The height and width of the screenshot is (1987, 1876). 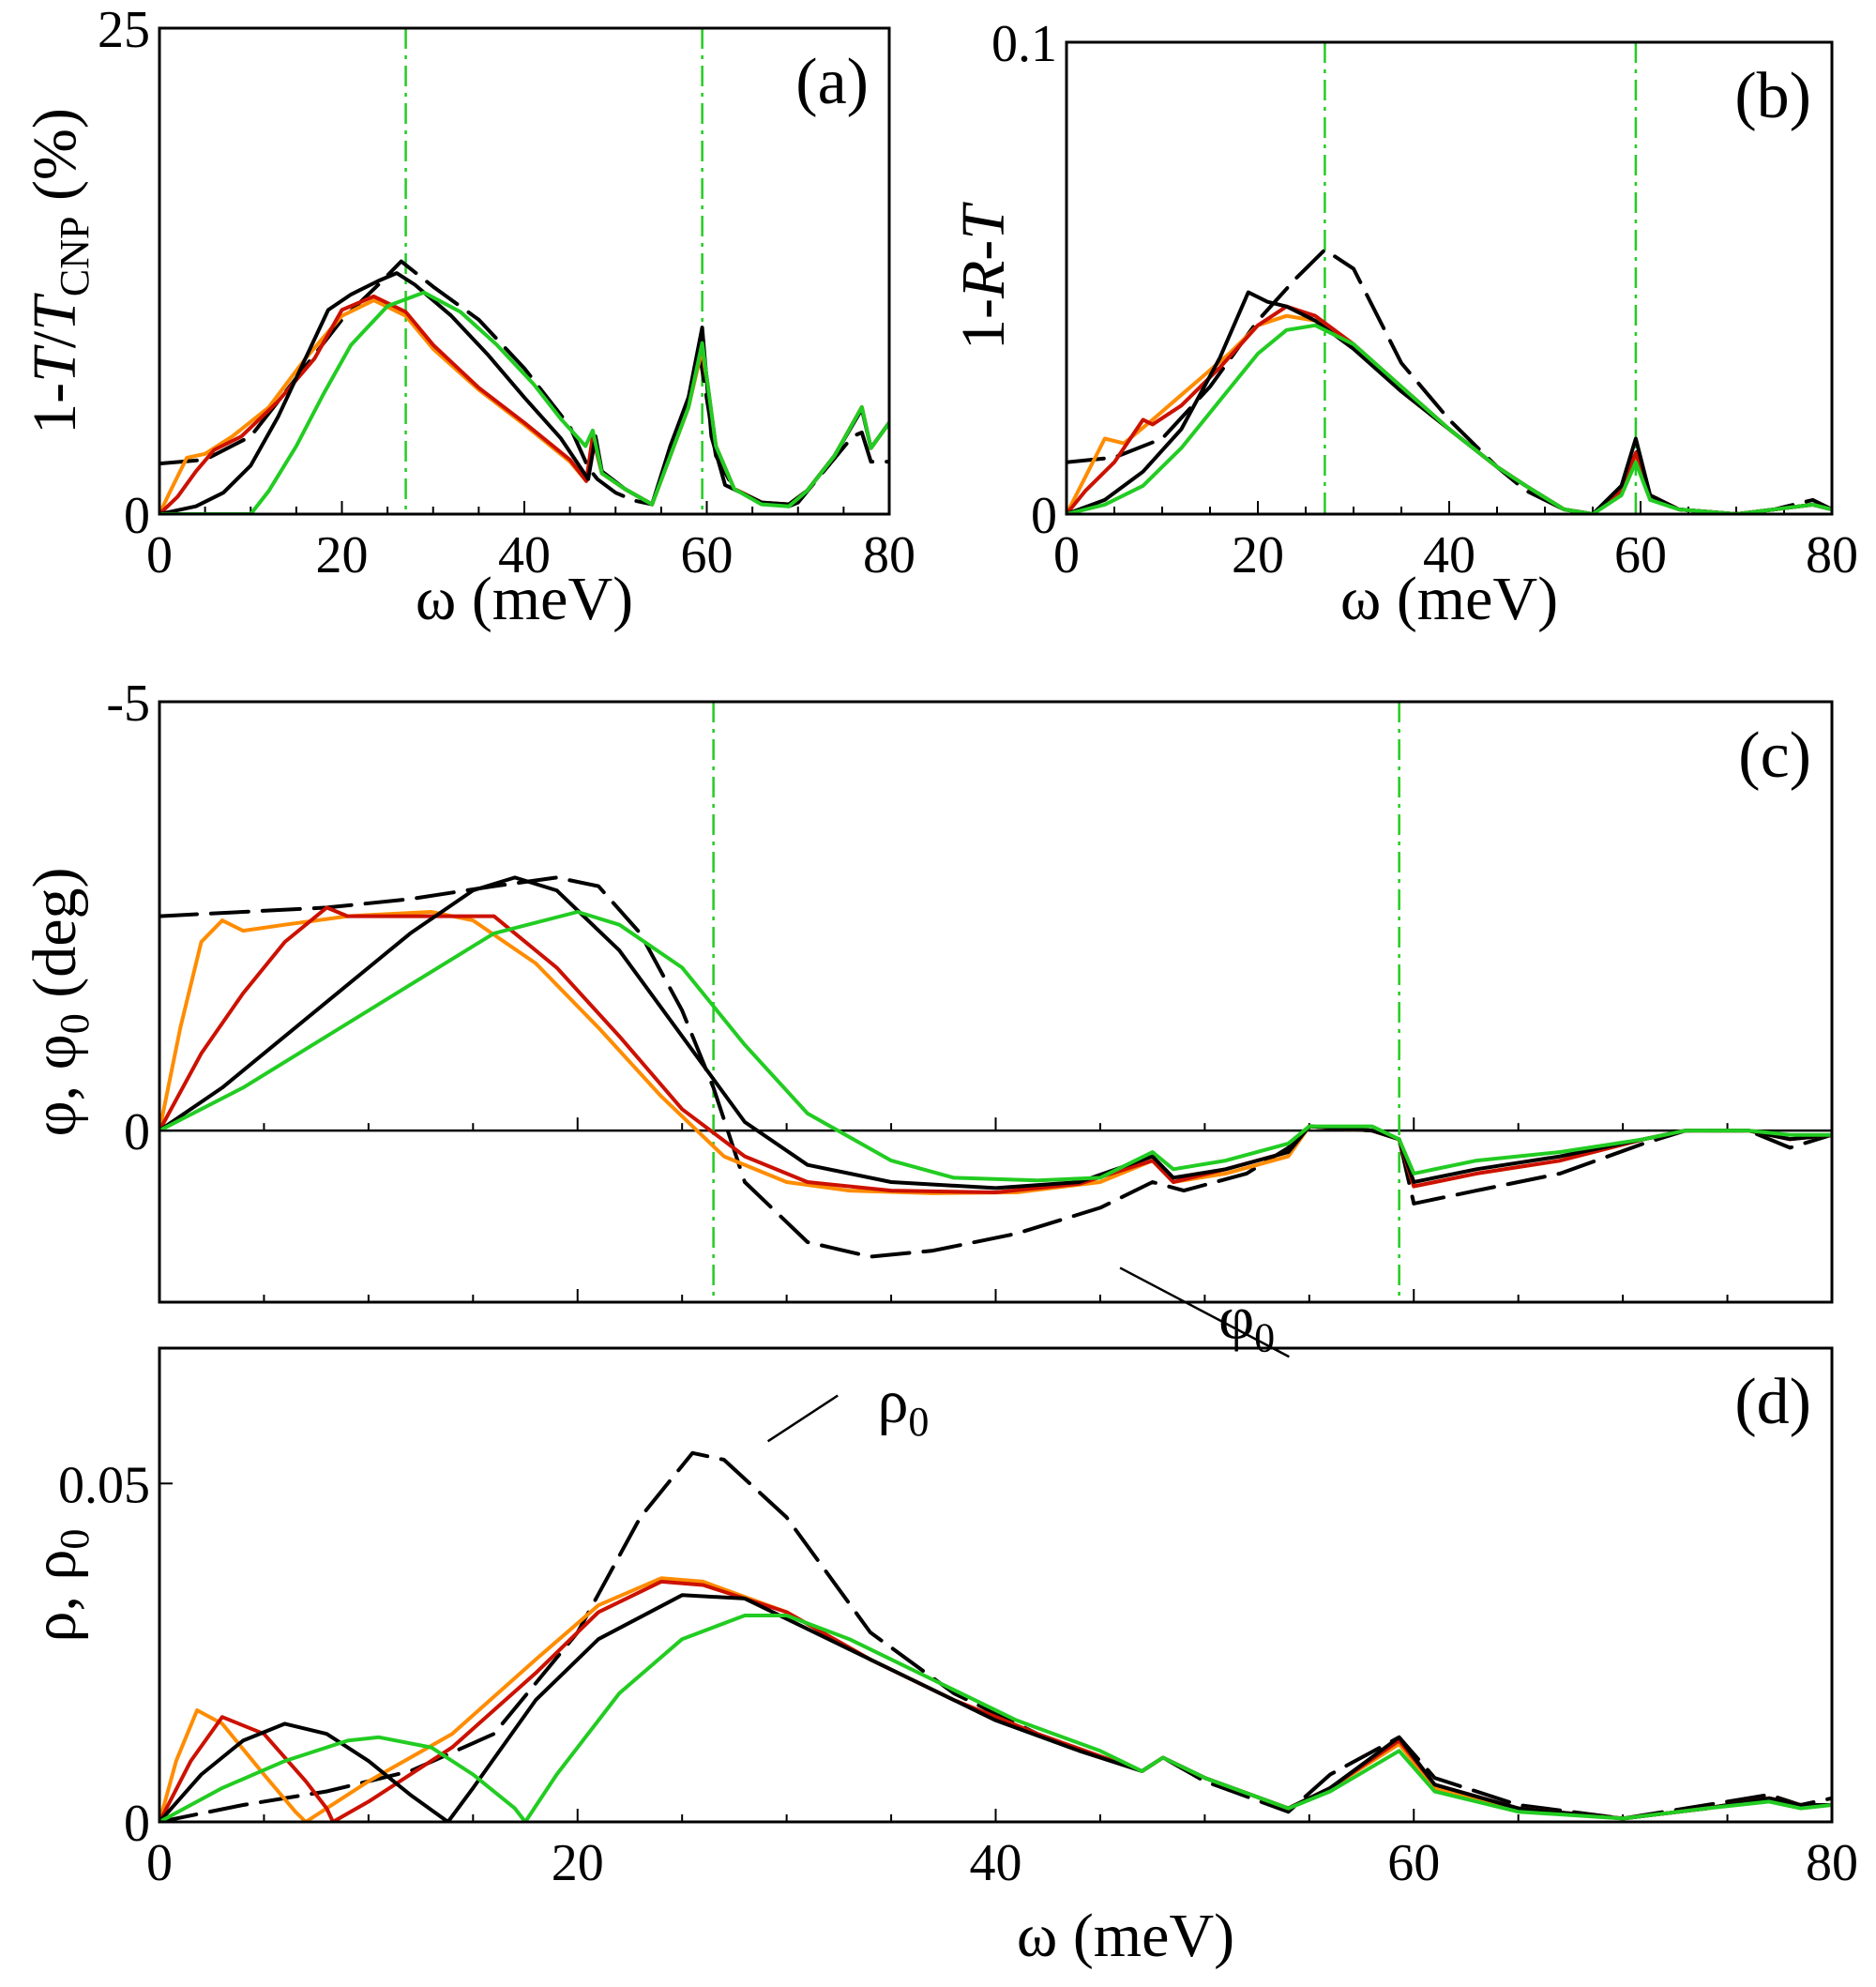 What do you see at coordinates (1772, 96) in the screenshot?
I see `panel-label: (b)` at bounding box center [1772, 96].